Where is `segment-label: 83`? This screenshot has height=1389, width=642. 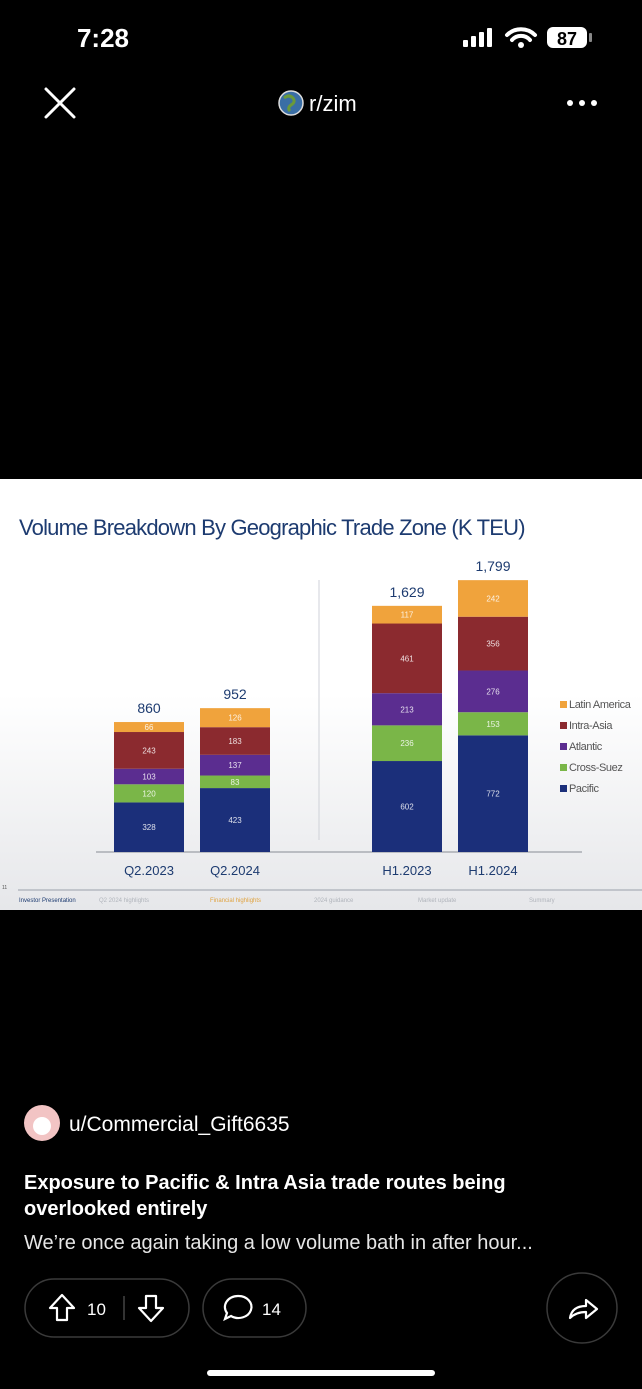
segment-label: 83 is located at coordinates (235, 782).